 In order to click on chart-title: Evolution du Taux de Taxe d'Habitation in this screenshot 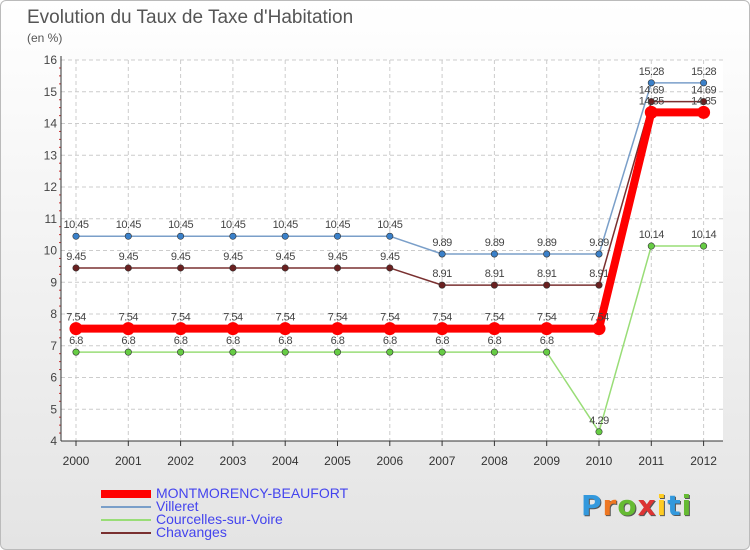, I will do `click(190, 17)`.